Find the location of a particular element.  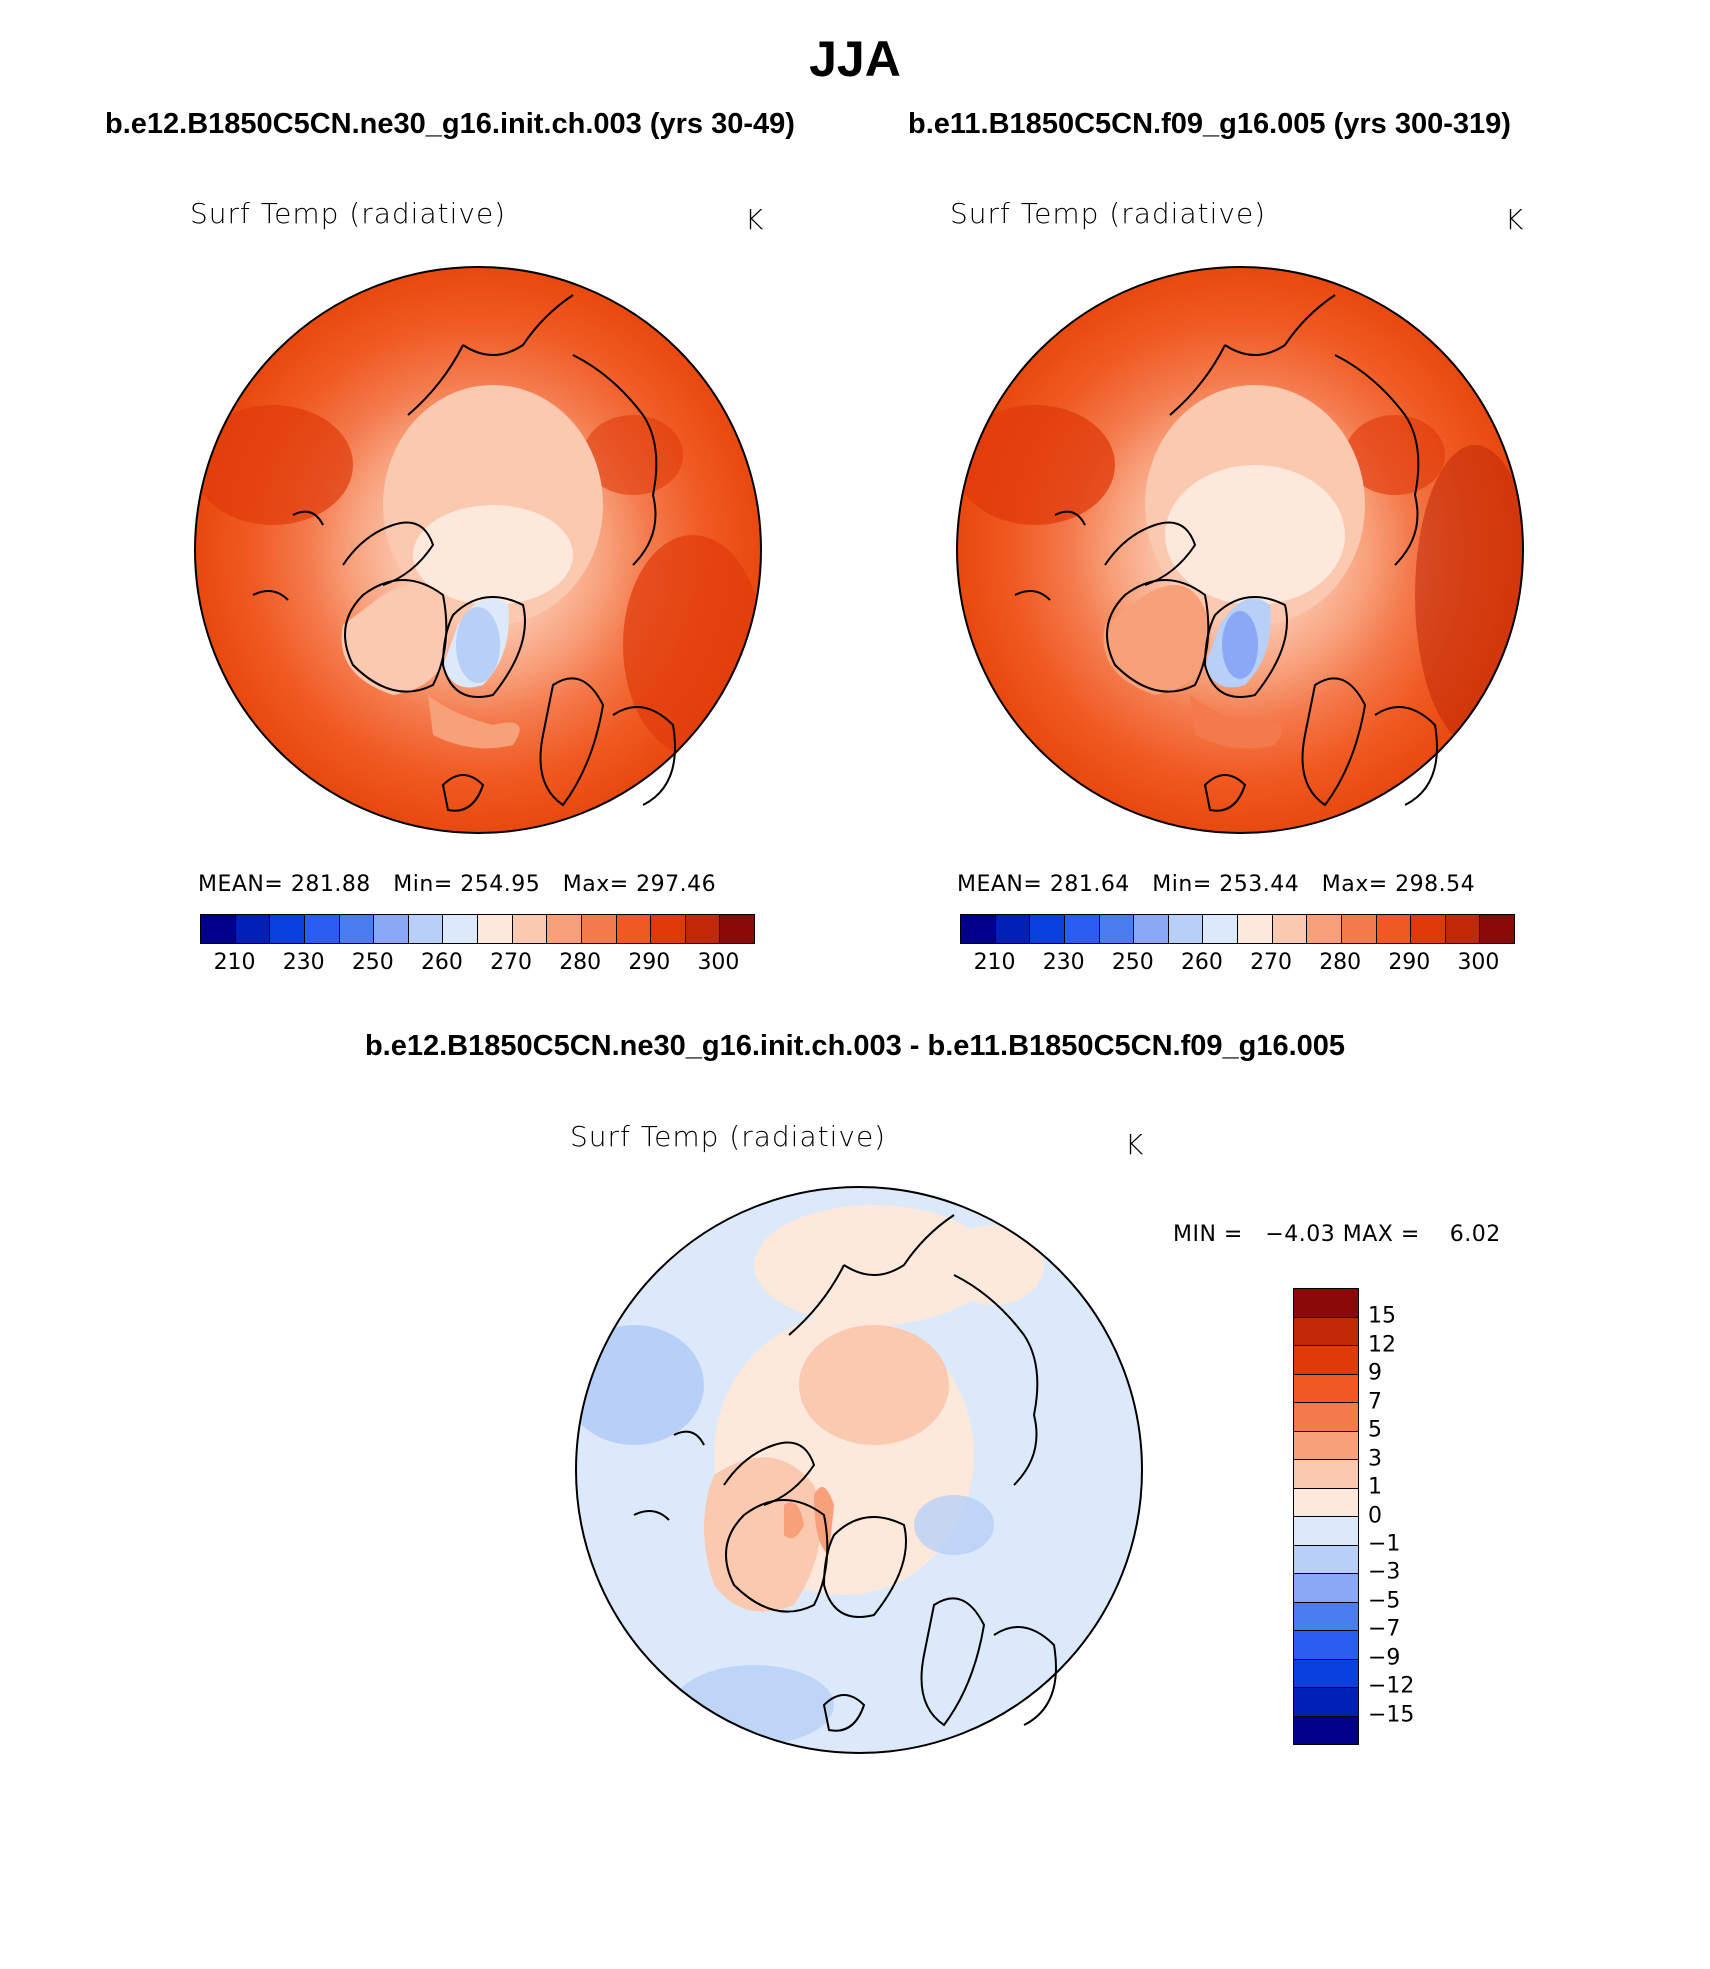

colorbar-tick-label: −1 is located at coordinates (1384, 1544).